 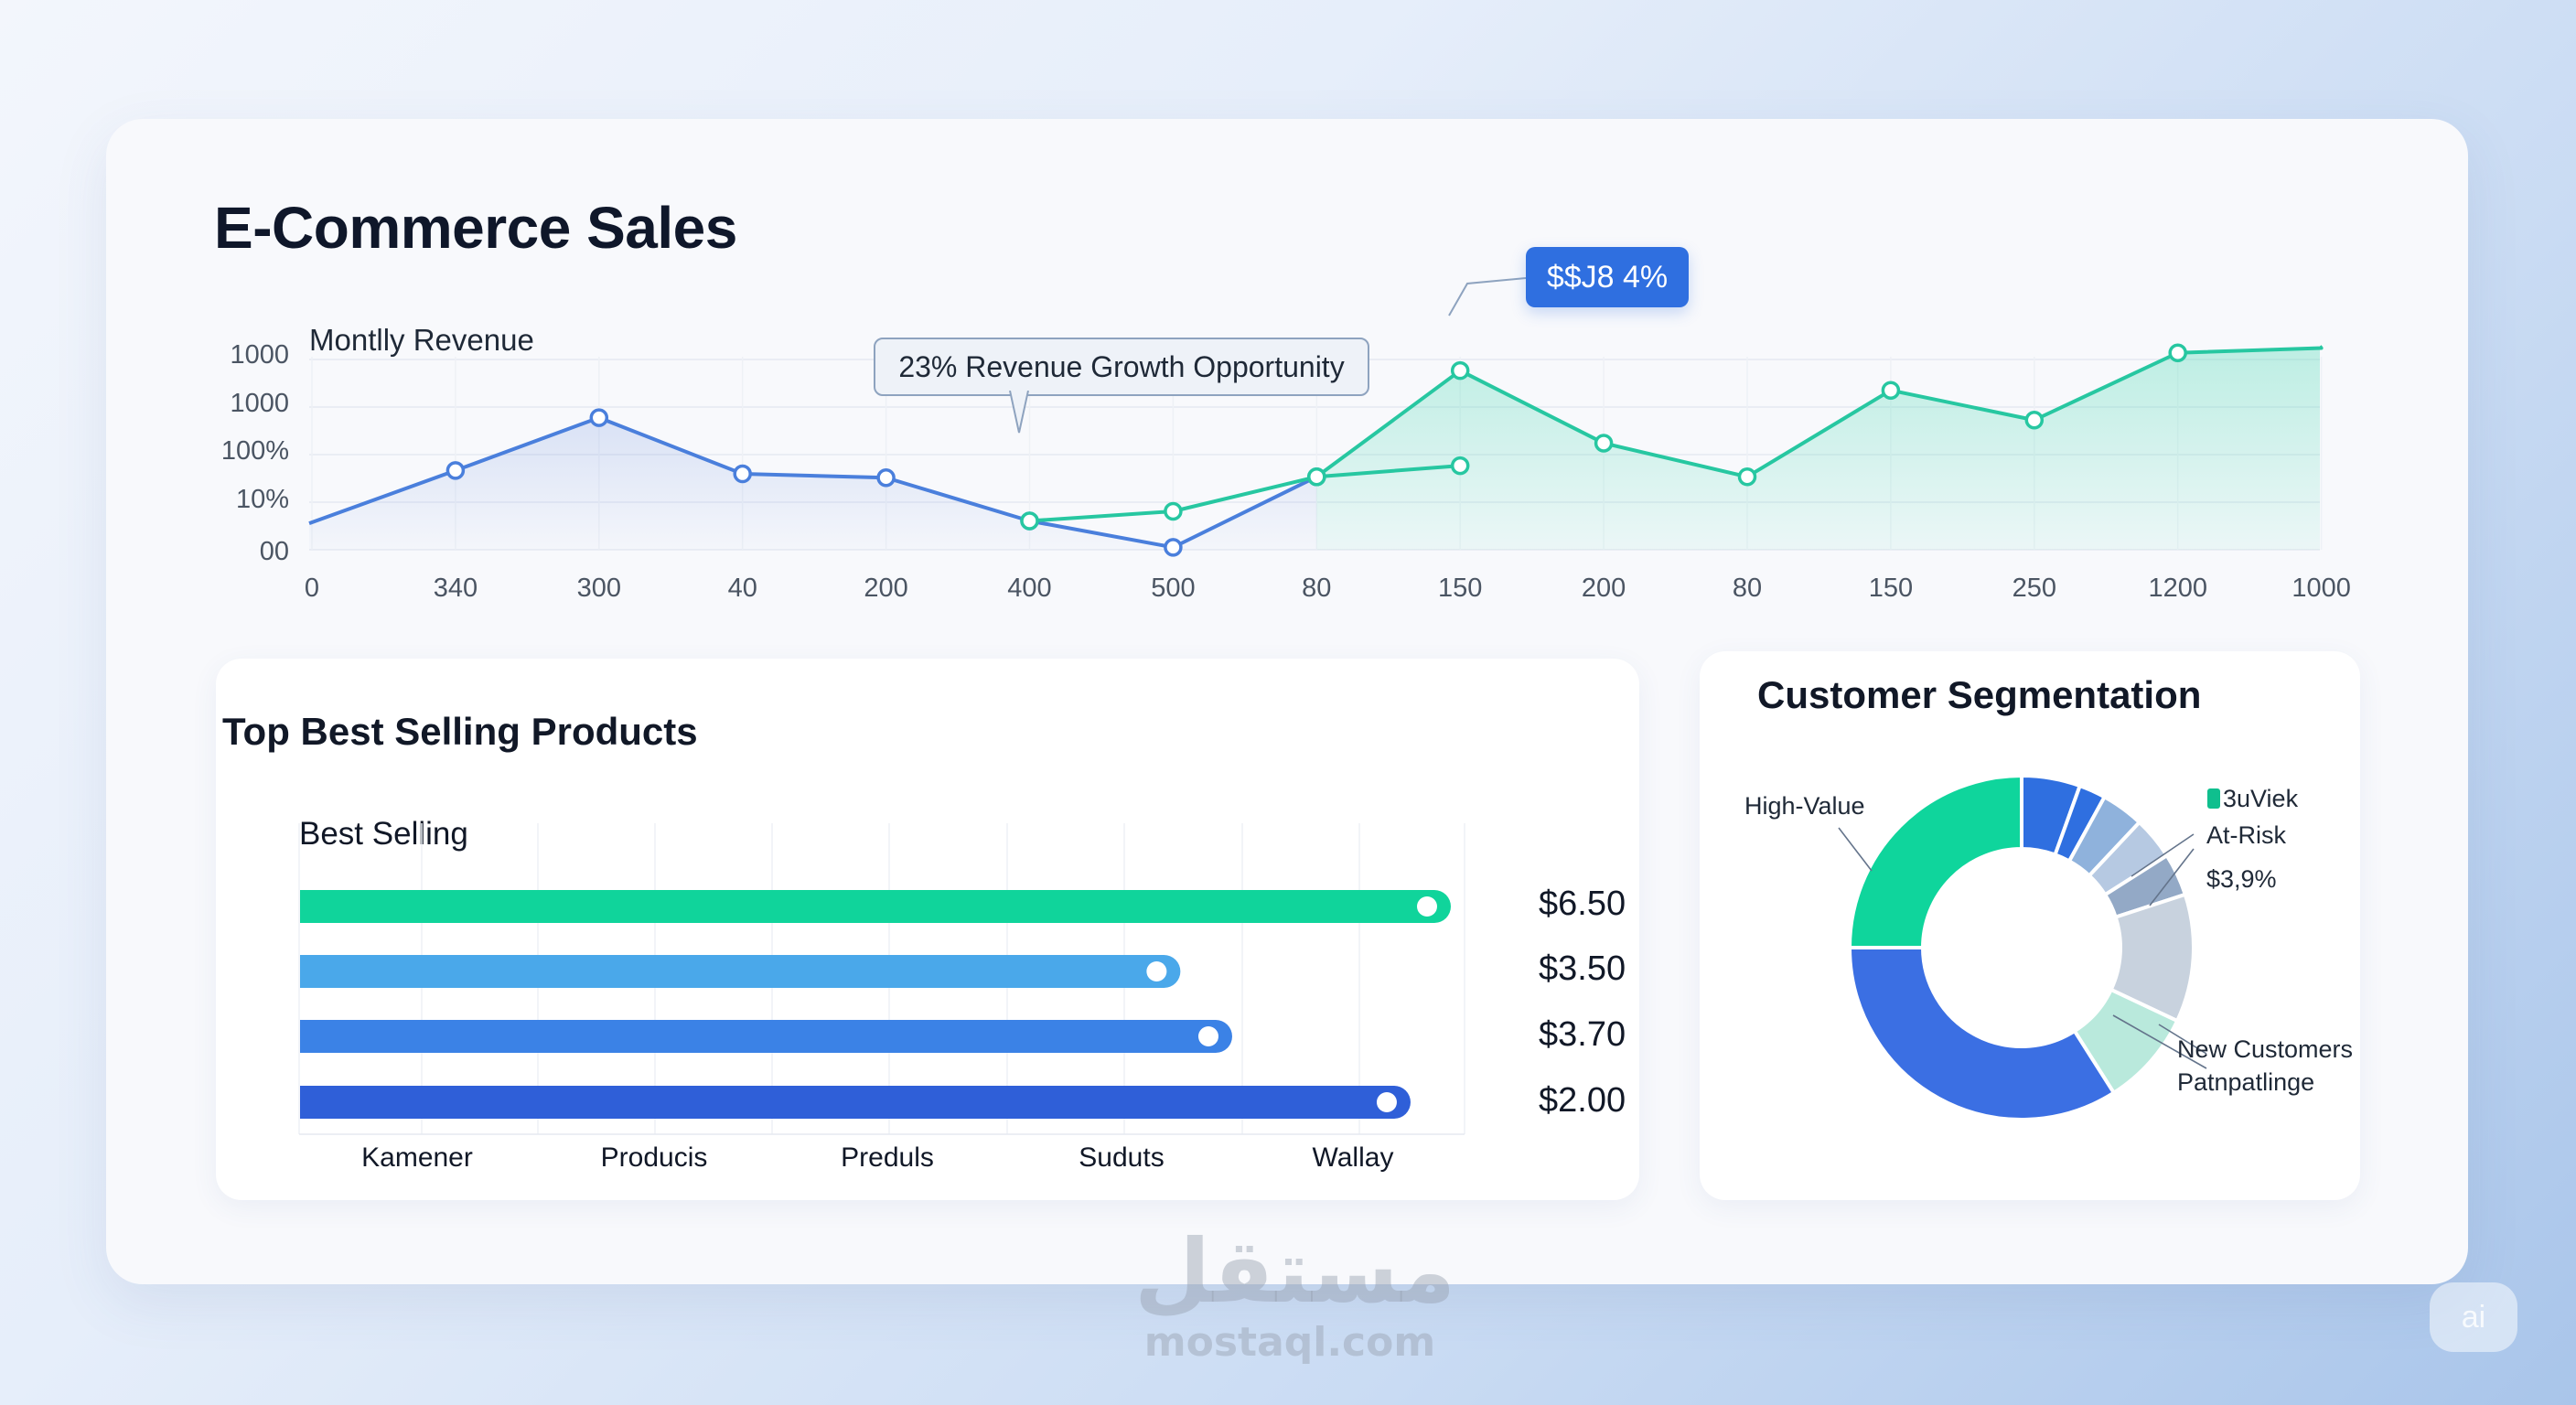 I want to click on bar-category-label: Wallay, so click(x=1353, y=1157).